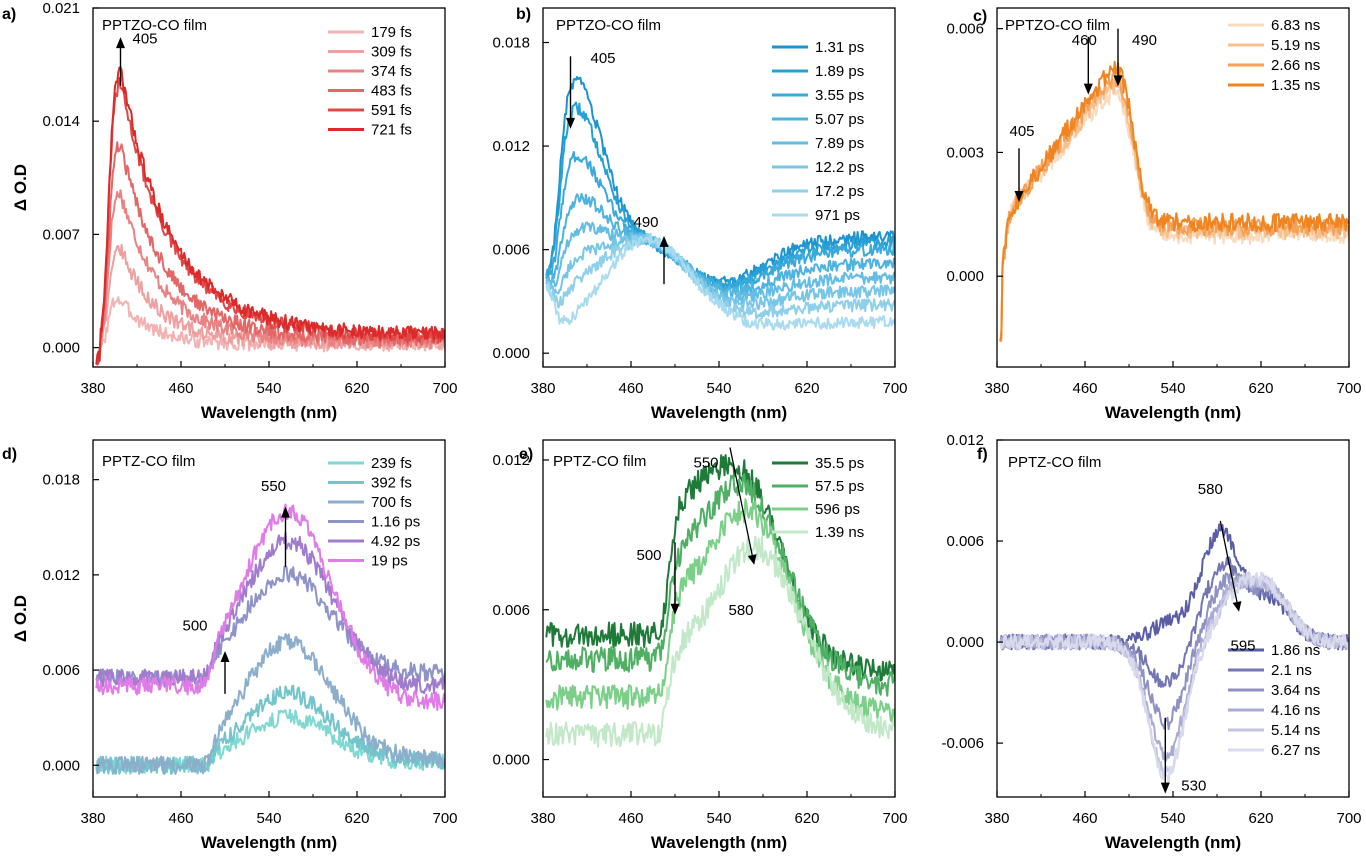 The height and width of the screenshot is (867, 1366). Describe the element at coordinates (61, 8) in the screenshot. I see `y-tick-label: 0.021` at that location.